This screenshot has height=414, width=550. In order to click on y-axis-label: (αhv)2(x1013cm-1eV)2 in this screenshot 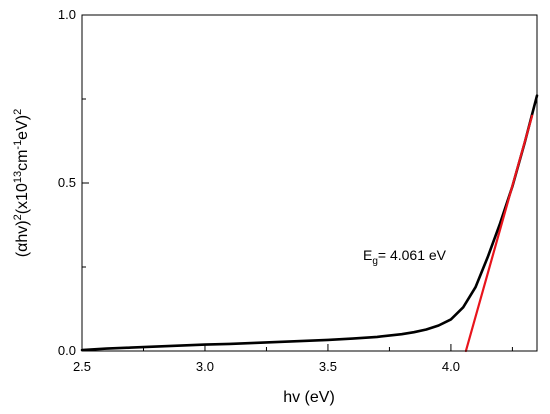, I will do `click(21, 183)`.